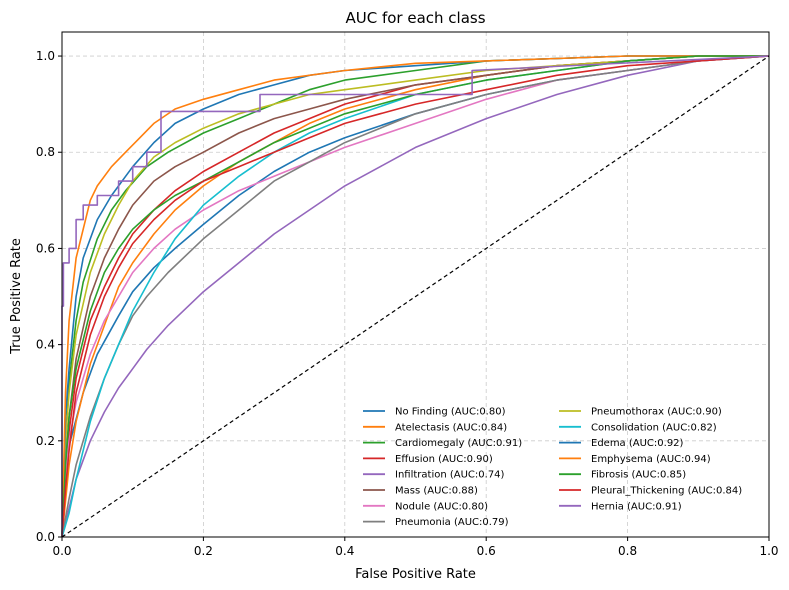 This screenshot has width=789, height=590. Describe the element at coordinates (441, 506) in the screenshot. I see `legend-label: Nodule (AUC:0.80)` at that location.